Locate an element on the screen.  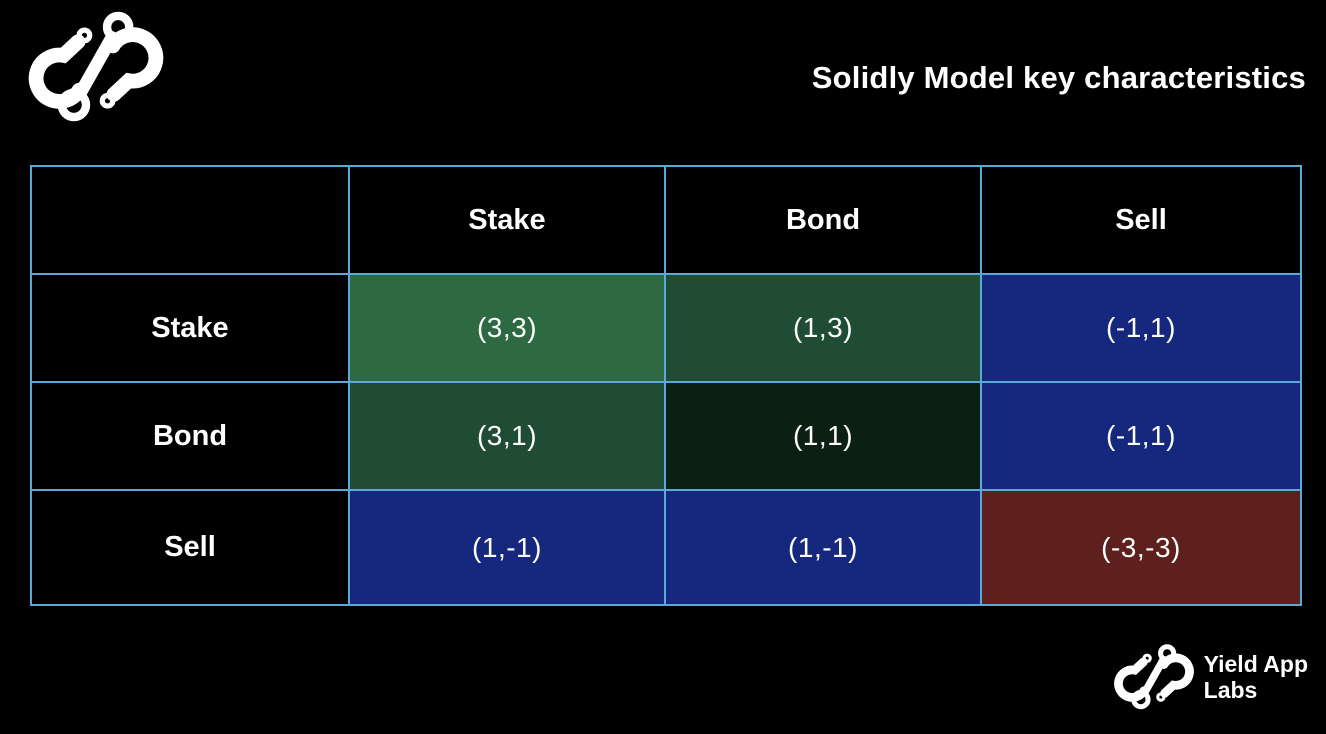
table-row-bond: Bond (3,1) (1,1) (-1,1) is located at coordinates (666, 436).